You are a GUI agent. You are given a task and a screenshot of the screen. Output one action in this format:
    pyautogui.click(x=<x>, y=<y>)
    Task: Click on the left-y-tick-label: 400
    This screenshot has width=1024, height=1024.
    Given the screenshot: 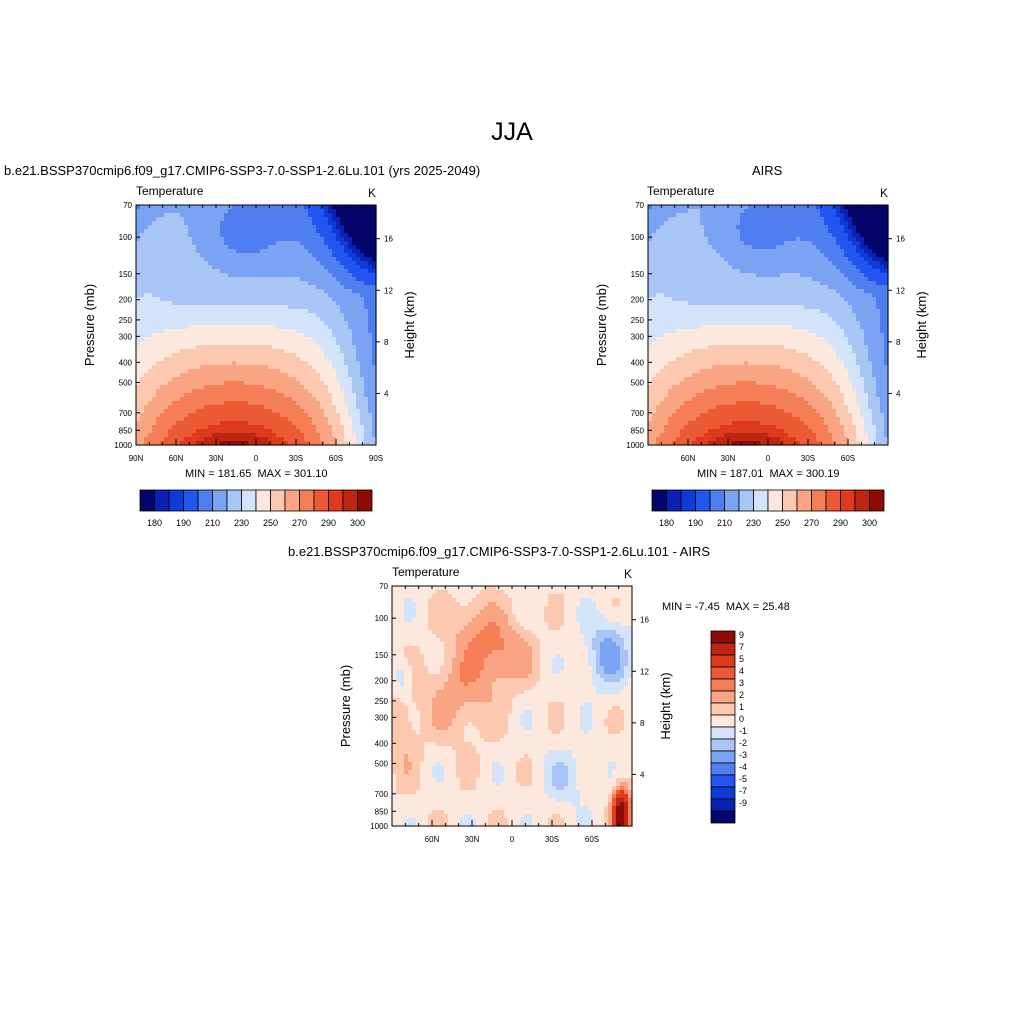 What is the action you would take?
    pyautogui.click(x=126, y=362)
    